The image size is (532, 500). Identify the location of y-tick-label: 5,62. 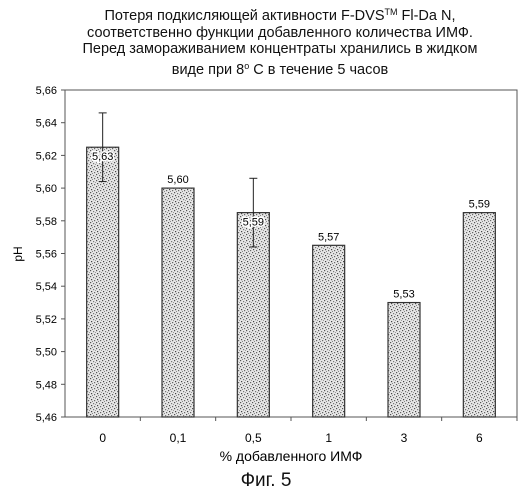
(46, 156).